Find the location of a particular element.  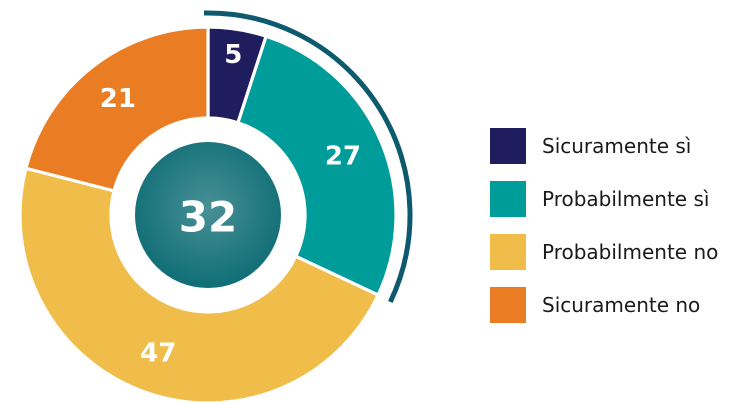

slice-value-sicuramente-no: 21 is located at coordinates (118, 99).